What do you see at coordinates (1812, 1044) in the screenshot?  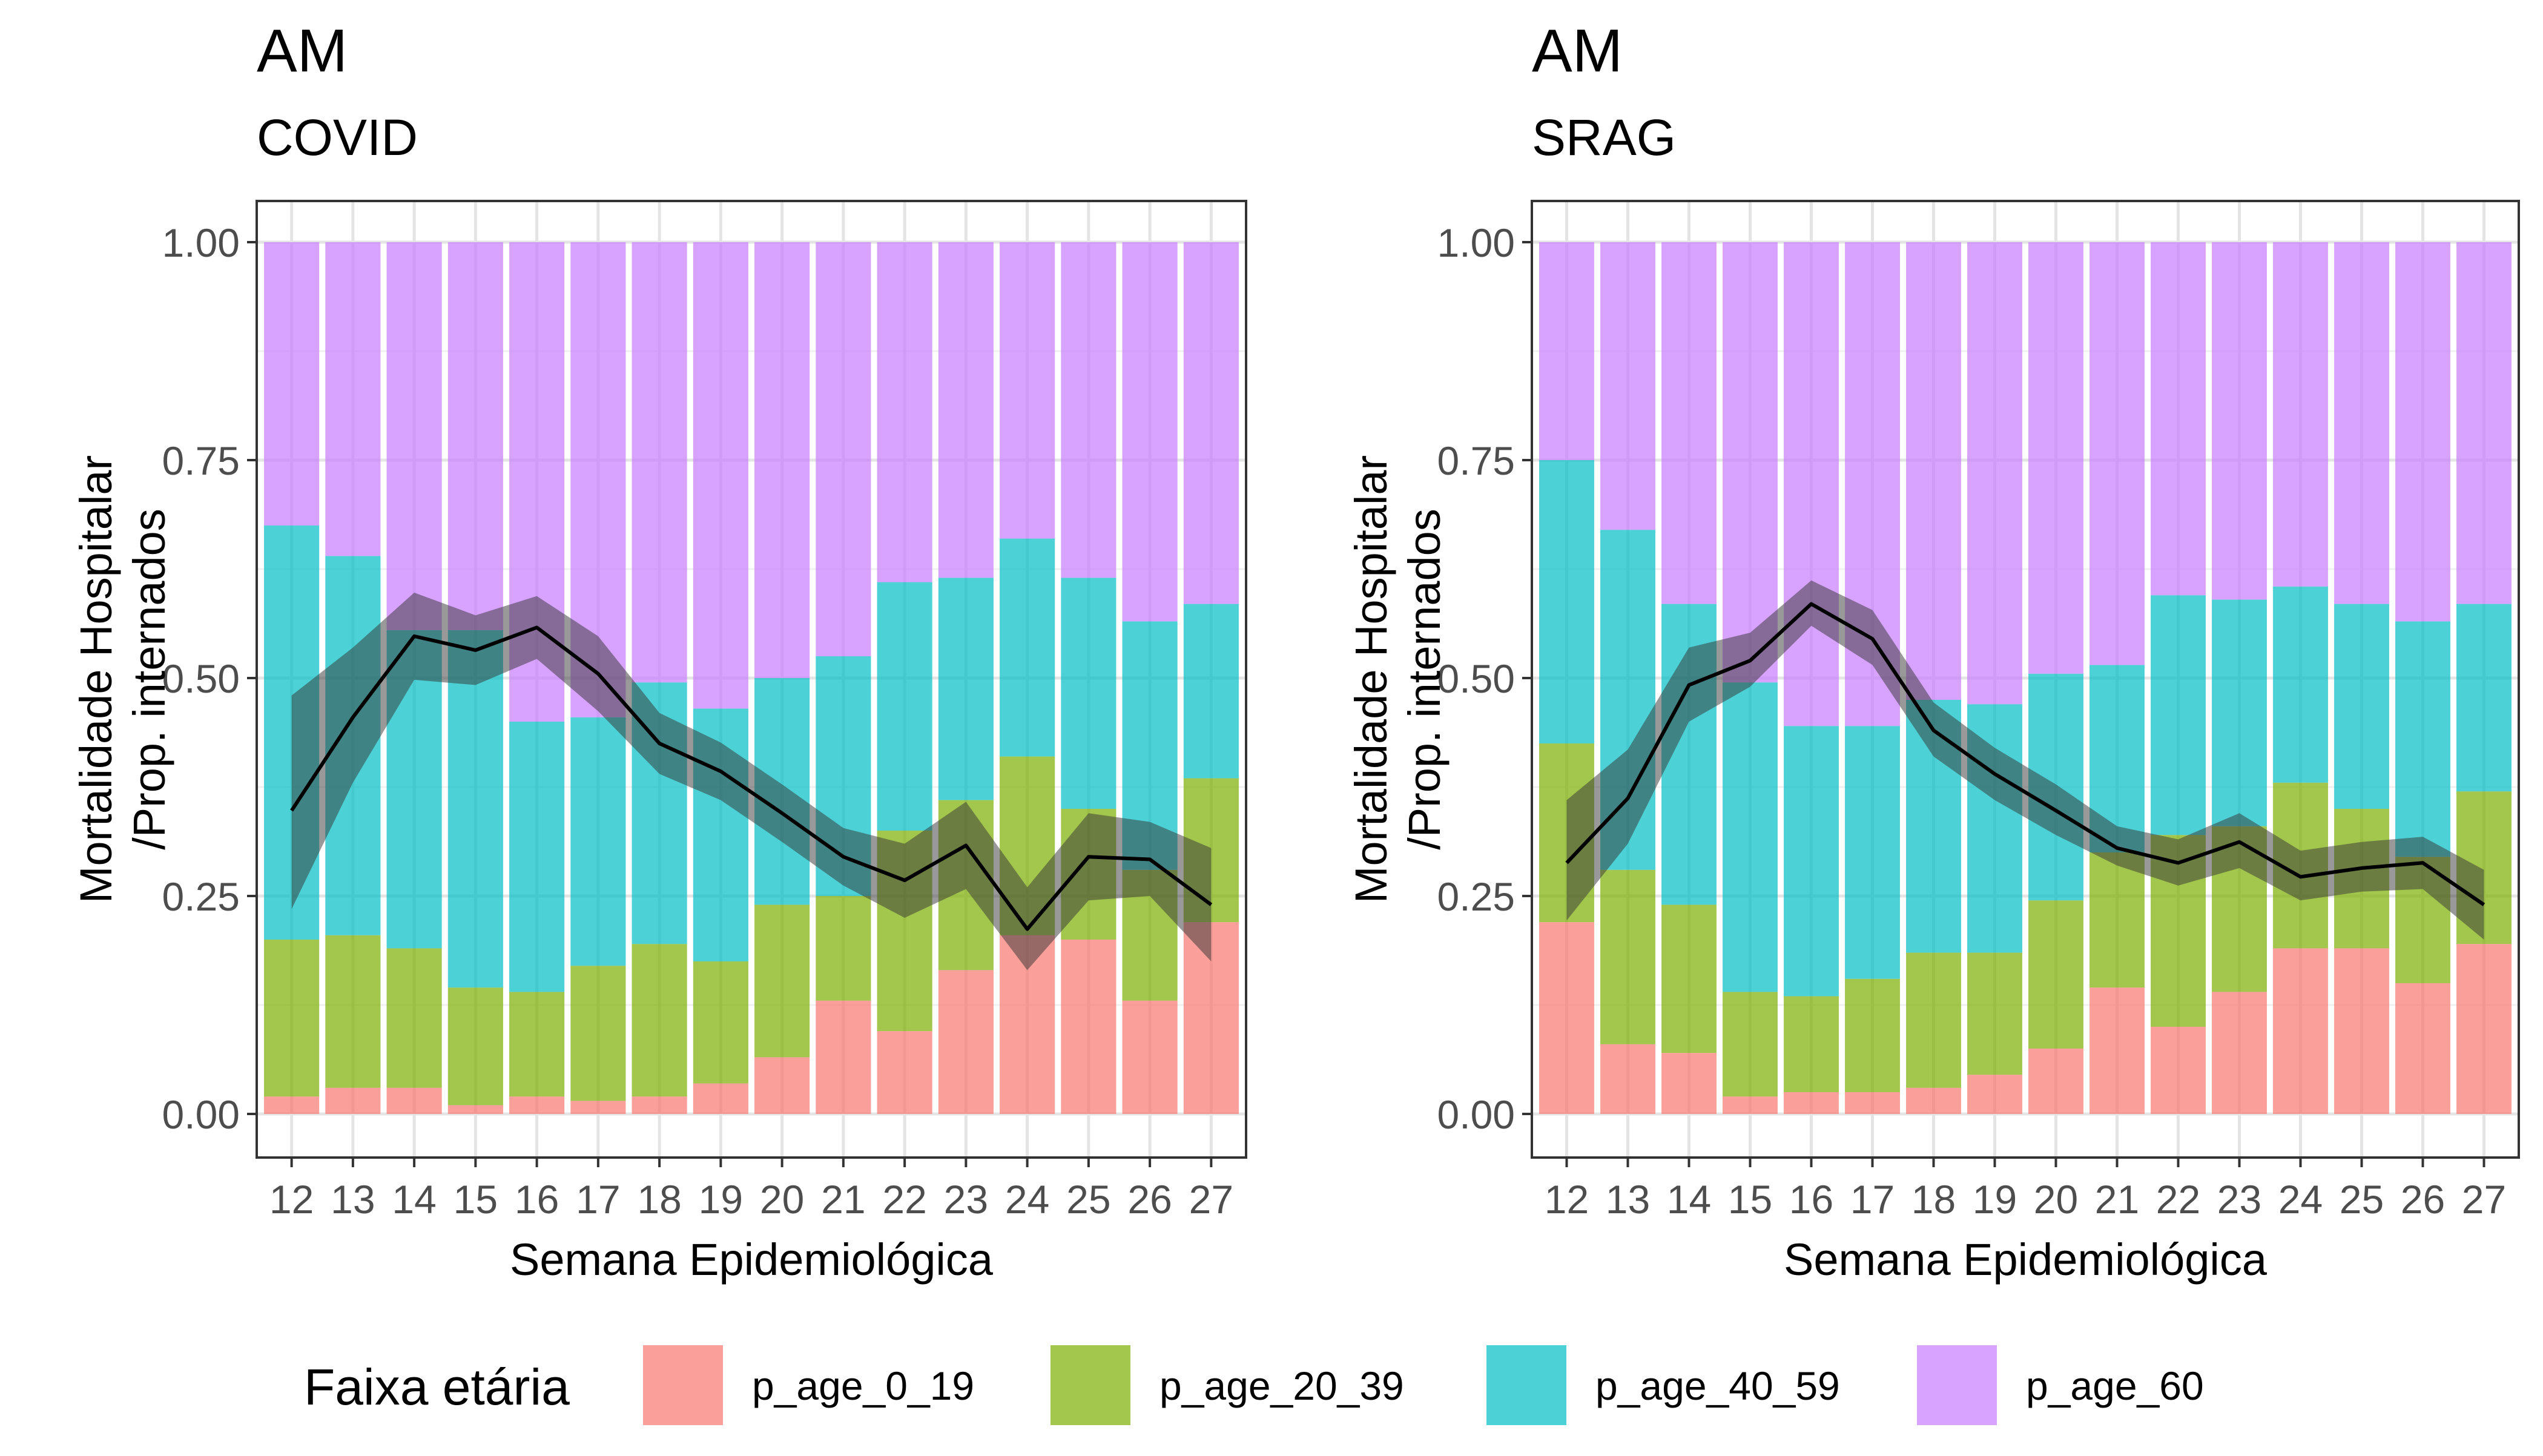 I see `bar-p_age_20_39-w16` at bounding box center [1812, 1044].